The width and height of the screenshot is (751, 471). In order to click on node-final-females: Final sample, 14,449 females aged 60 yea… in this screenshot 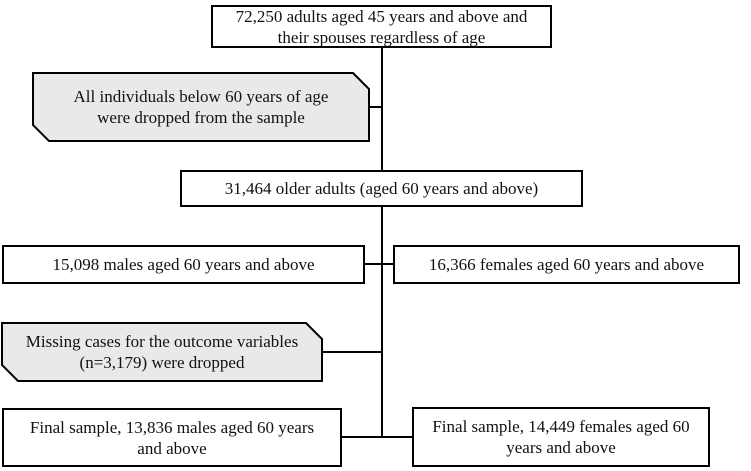, I will do `click(561, 437)`.